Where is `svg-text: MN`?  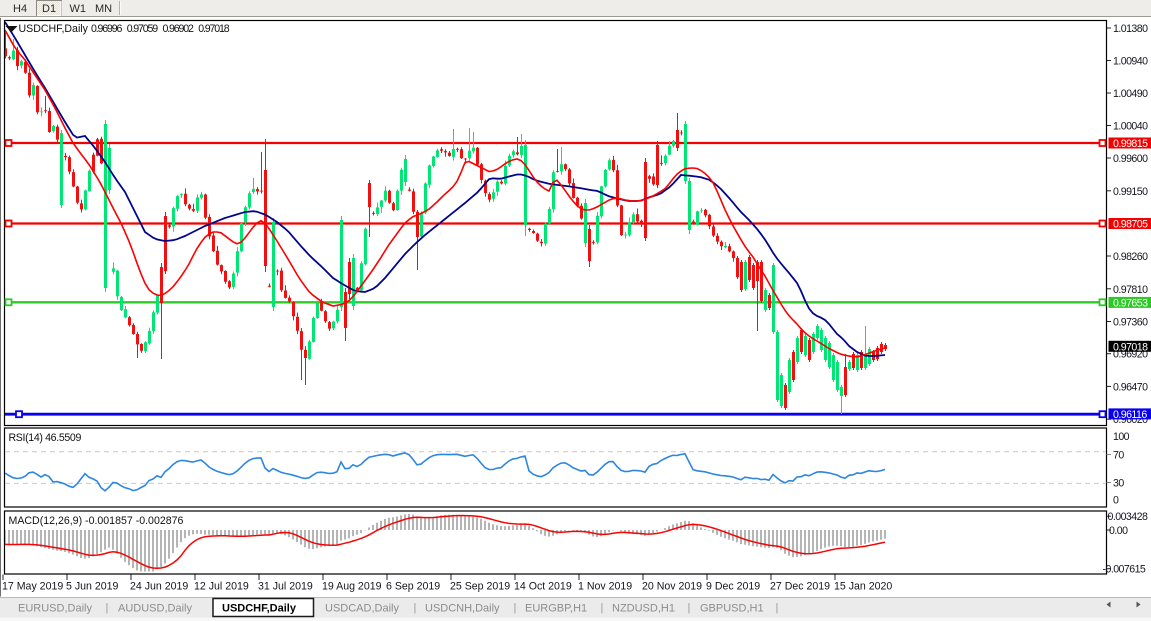
svg-text: MN is located at coordinates (103, 9).